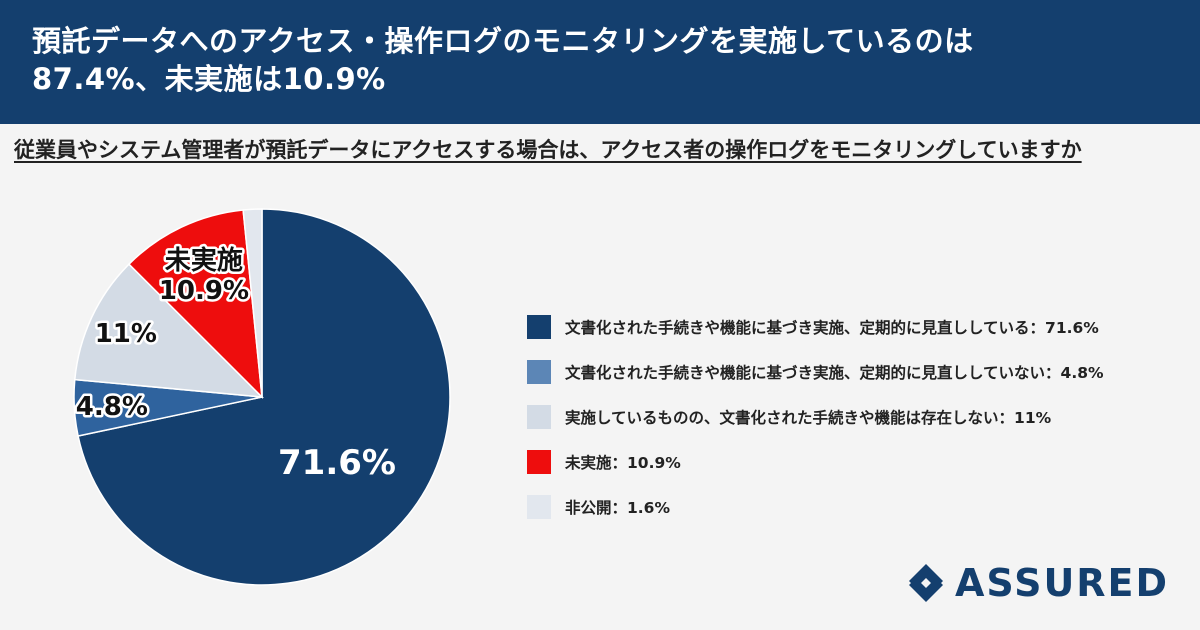  Describe the element at coordinates (815, 507) in the screenshot. I see `legend-item-5: 非公開：1.6%` at that location.